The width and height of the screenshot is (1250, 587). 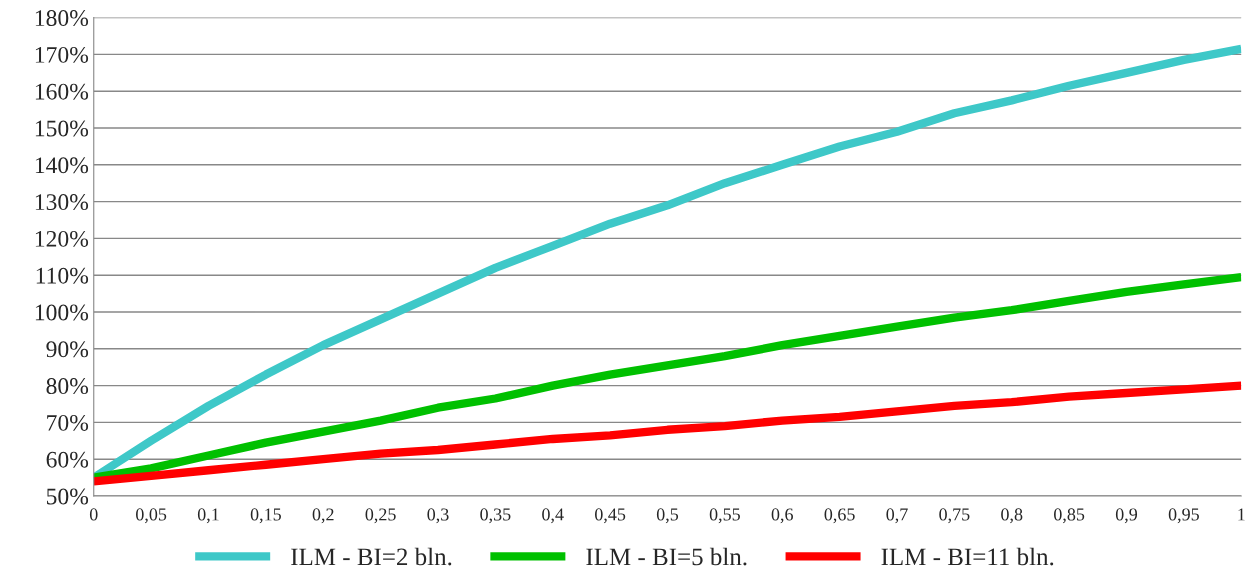 What do you see at coordinates (93, 514) in the screenshot?
I see `x-tick-label: 0` at bounding box center [93, 514].